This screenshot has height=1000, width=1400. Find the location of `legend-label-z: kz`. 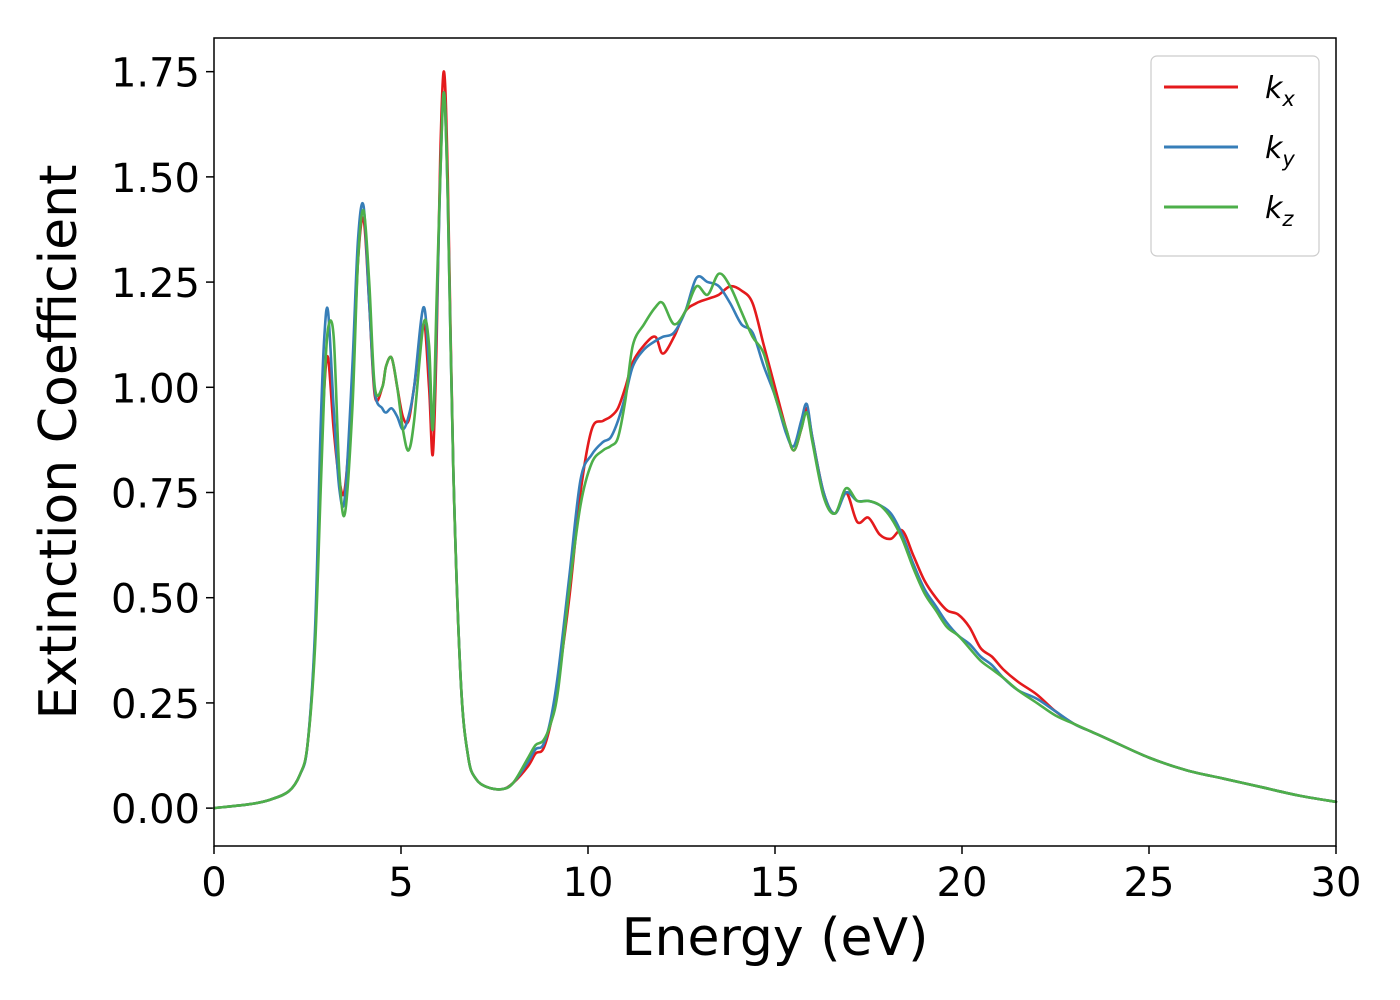

legend-label-z: kz is located at coordinates (1279, 211).